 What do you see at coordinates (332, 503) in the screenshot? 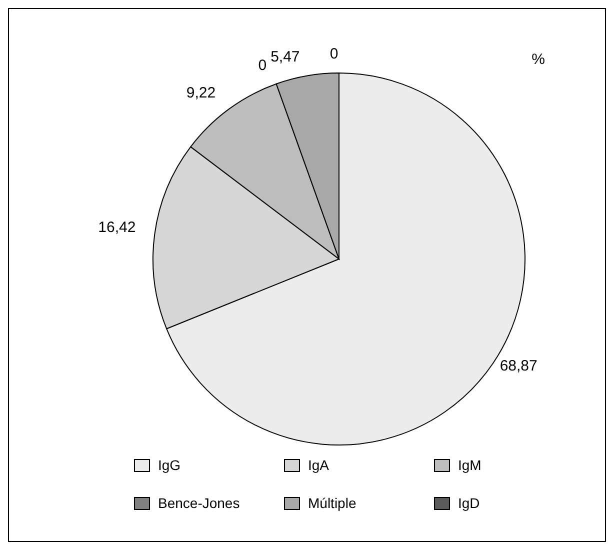
I see `legend-label: Múltiple` at bounding box center [332, 503].